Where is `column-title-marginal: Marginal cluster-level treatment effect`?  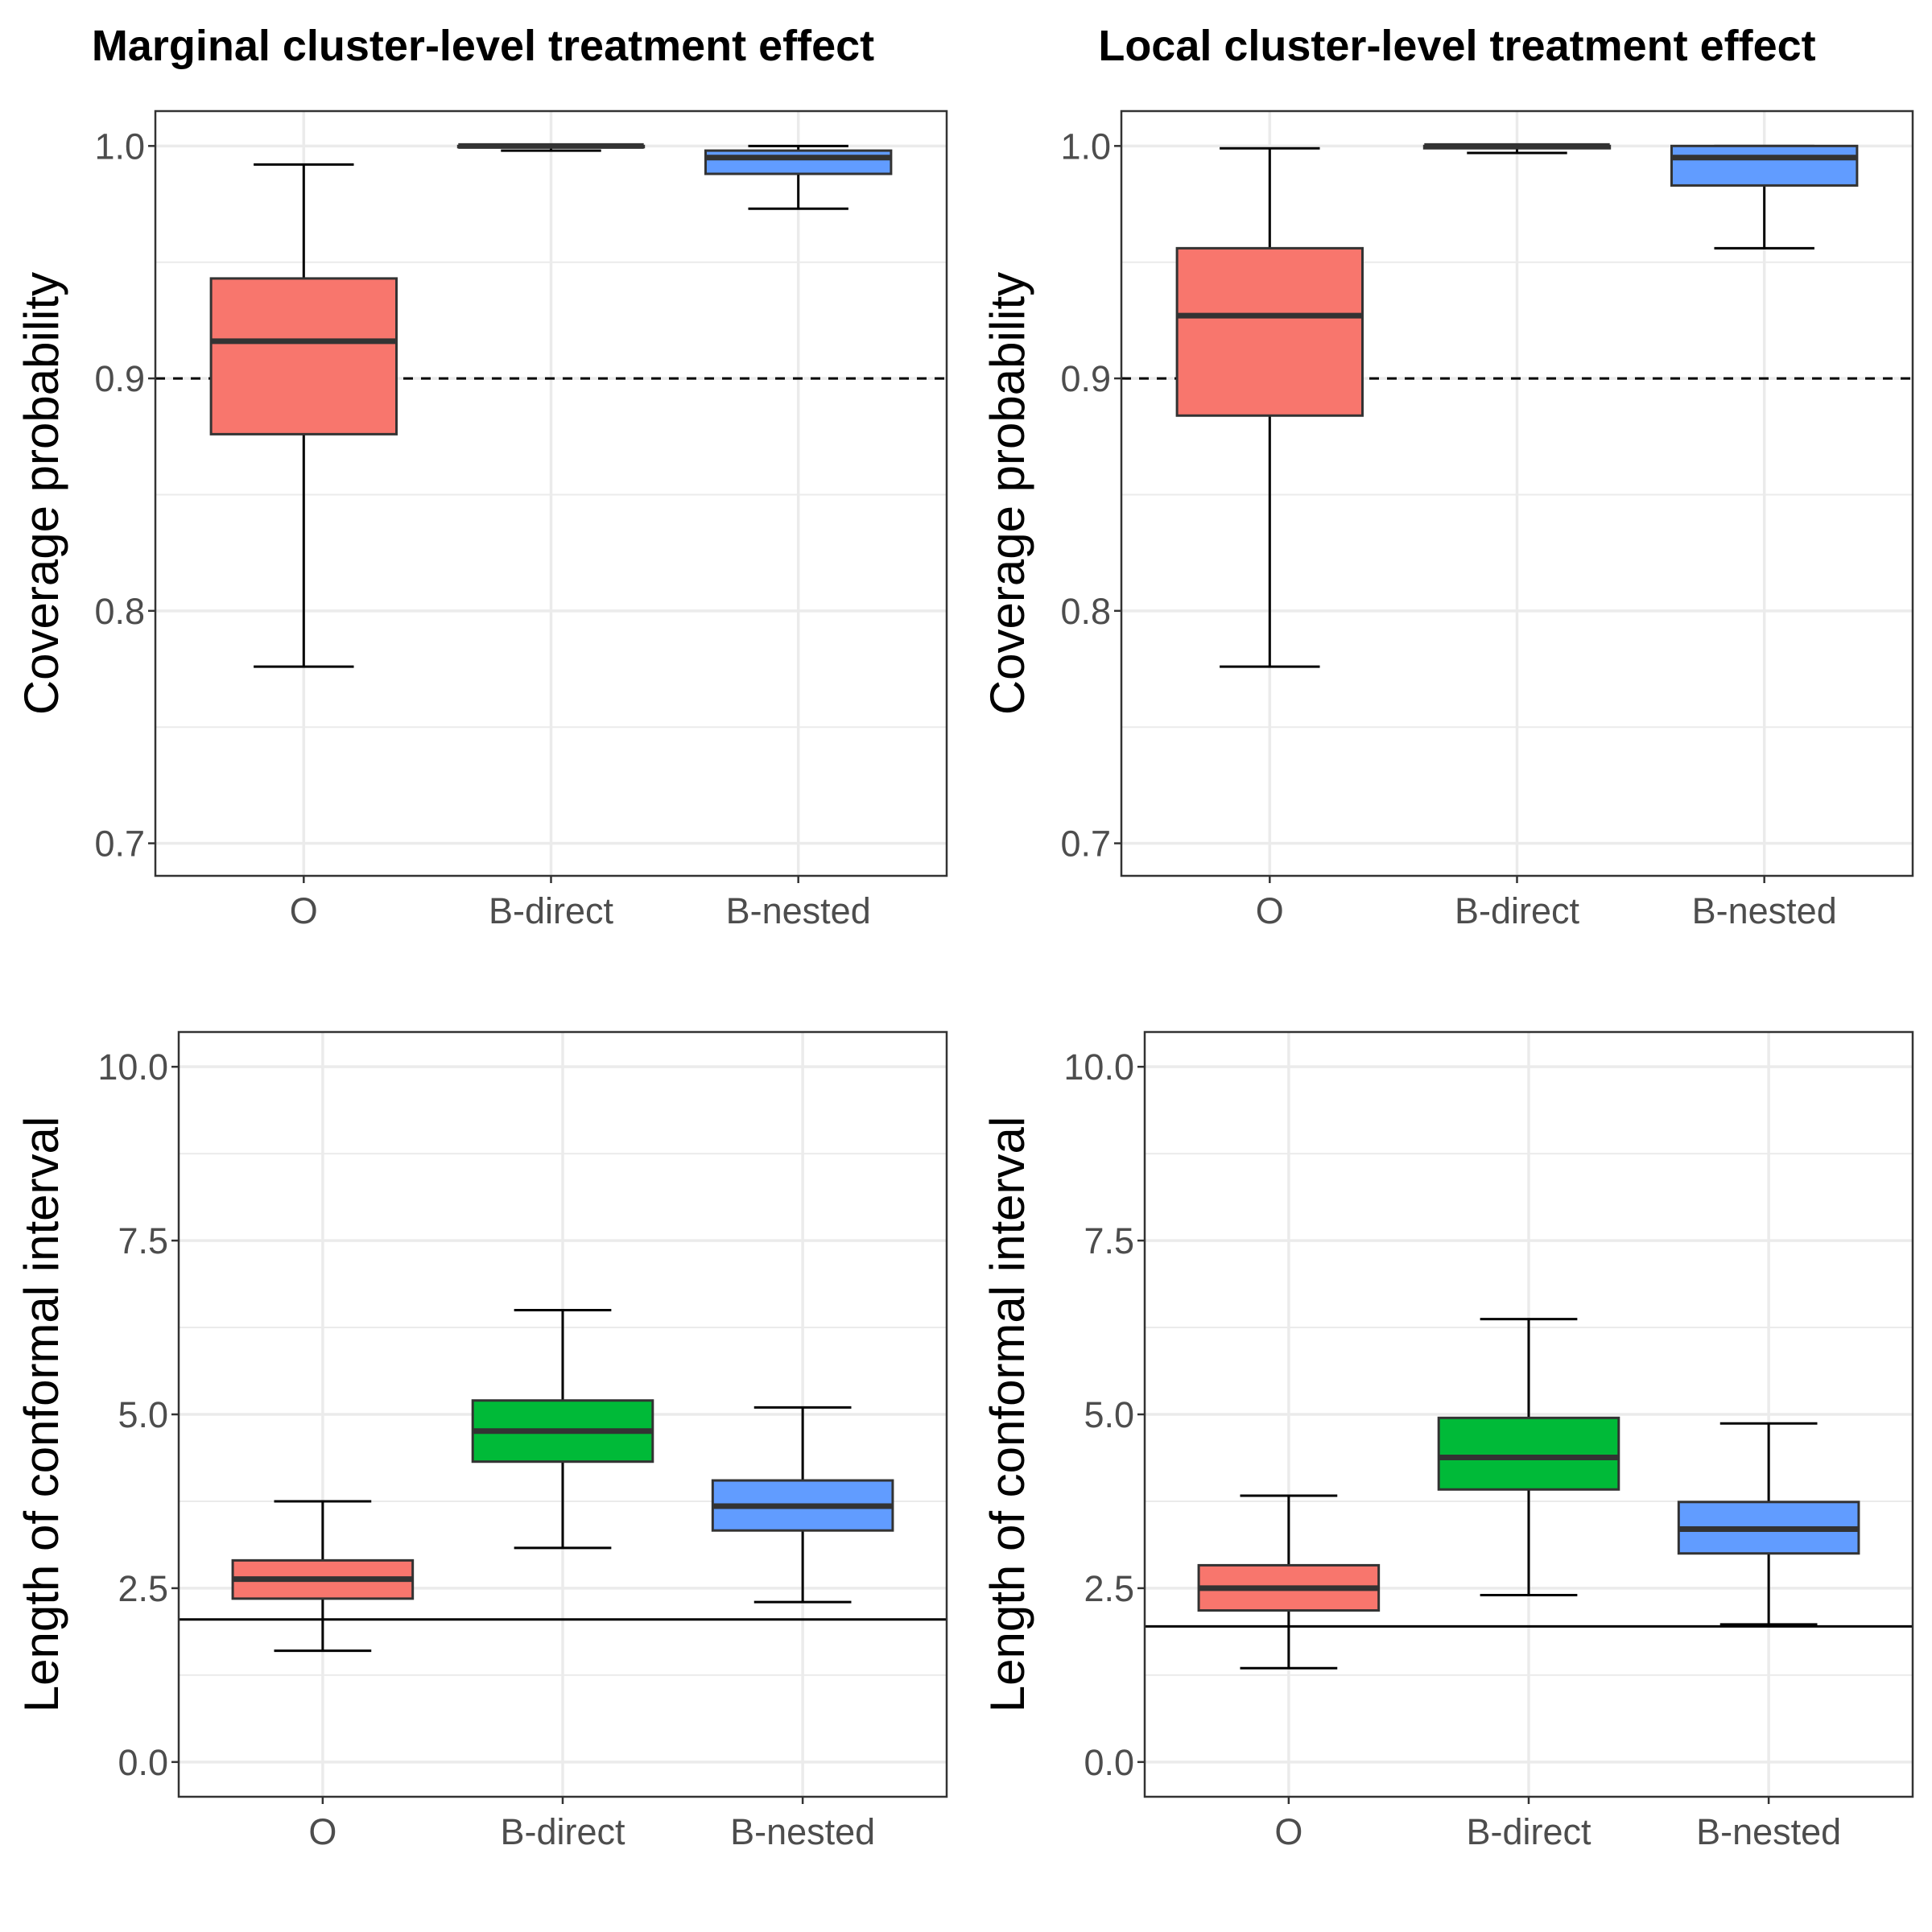
column-title-marginal: Marginal cluster-level treatment effect is located at coordinates (483, 46).